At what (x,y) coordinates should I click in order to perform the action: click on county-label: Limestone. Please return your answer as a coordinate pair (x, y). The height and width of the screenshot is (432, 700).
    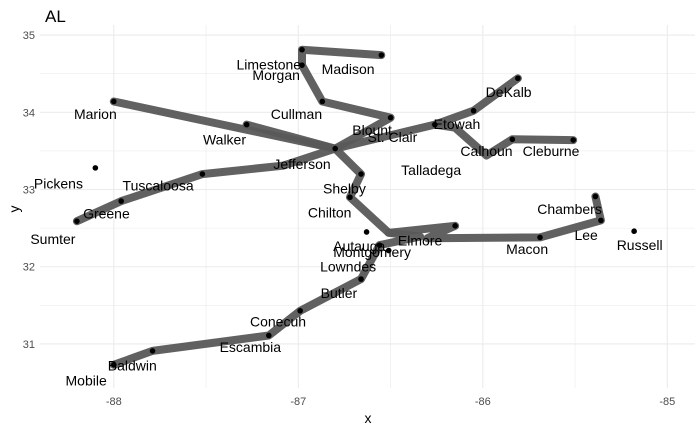
    Looking at the image, I should click on (268, 64).